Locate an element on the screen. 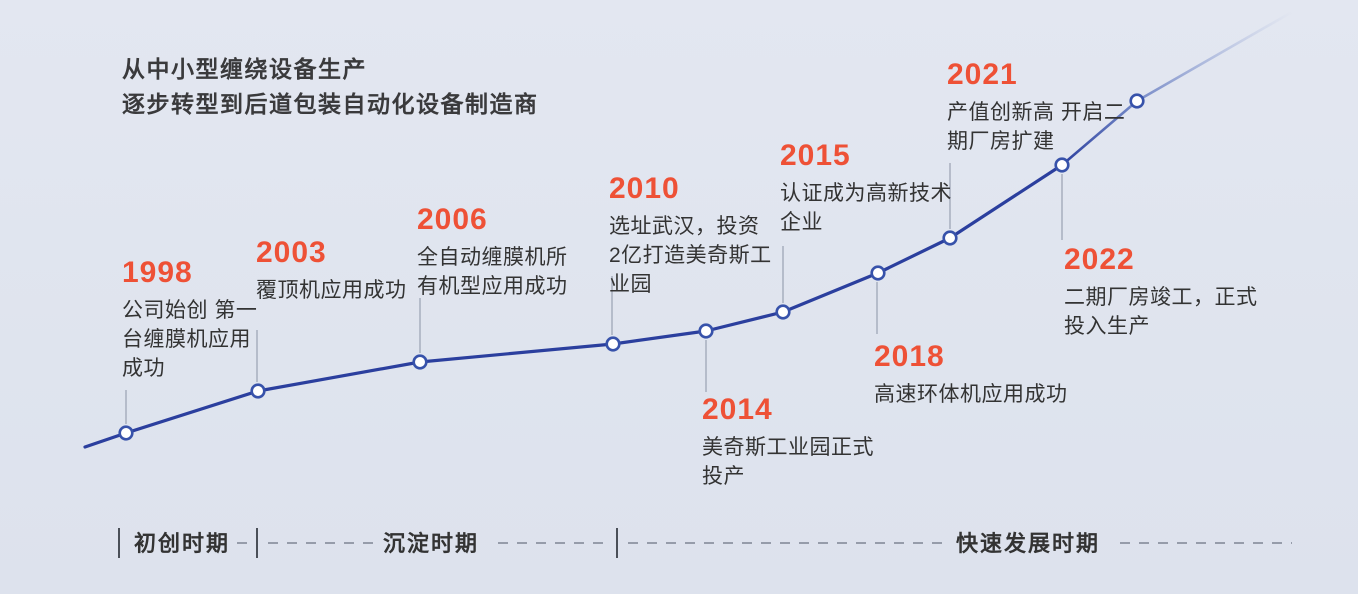 Image resolution: width=1358 pixels, height=594 pixels. milestone-desc: 二期厂房竣工，正式 投入生产 is located at coordinates (1161, 312).